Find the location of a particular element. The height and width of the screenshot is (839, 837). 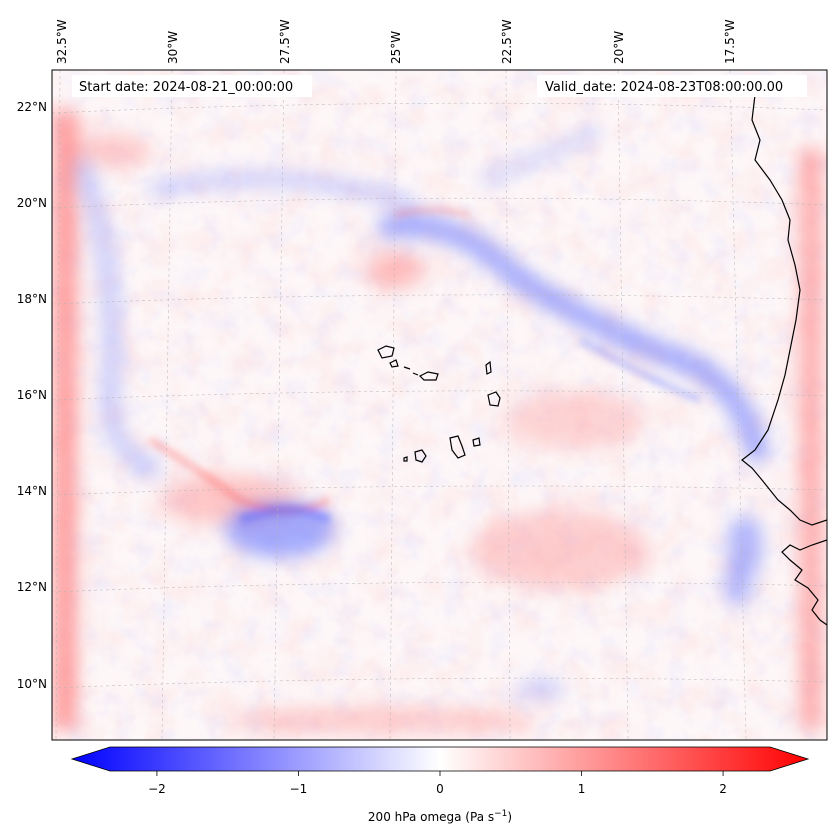

lat-label: 22°N is located at coordinates (32, 107).